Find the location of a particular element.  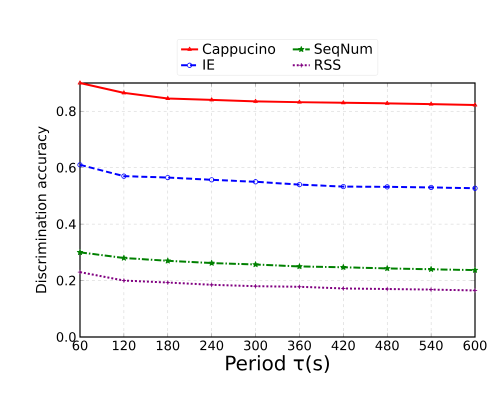

legend-label: SeqNum is located at coordinates (343, 50).